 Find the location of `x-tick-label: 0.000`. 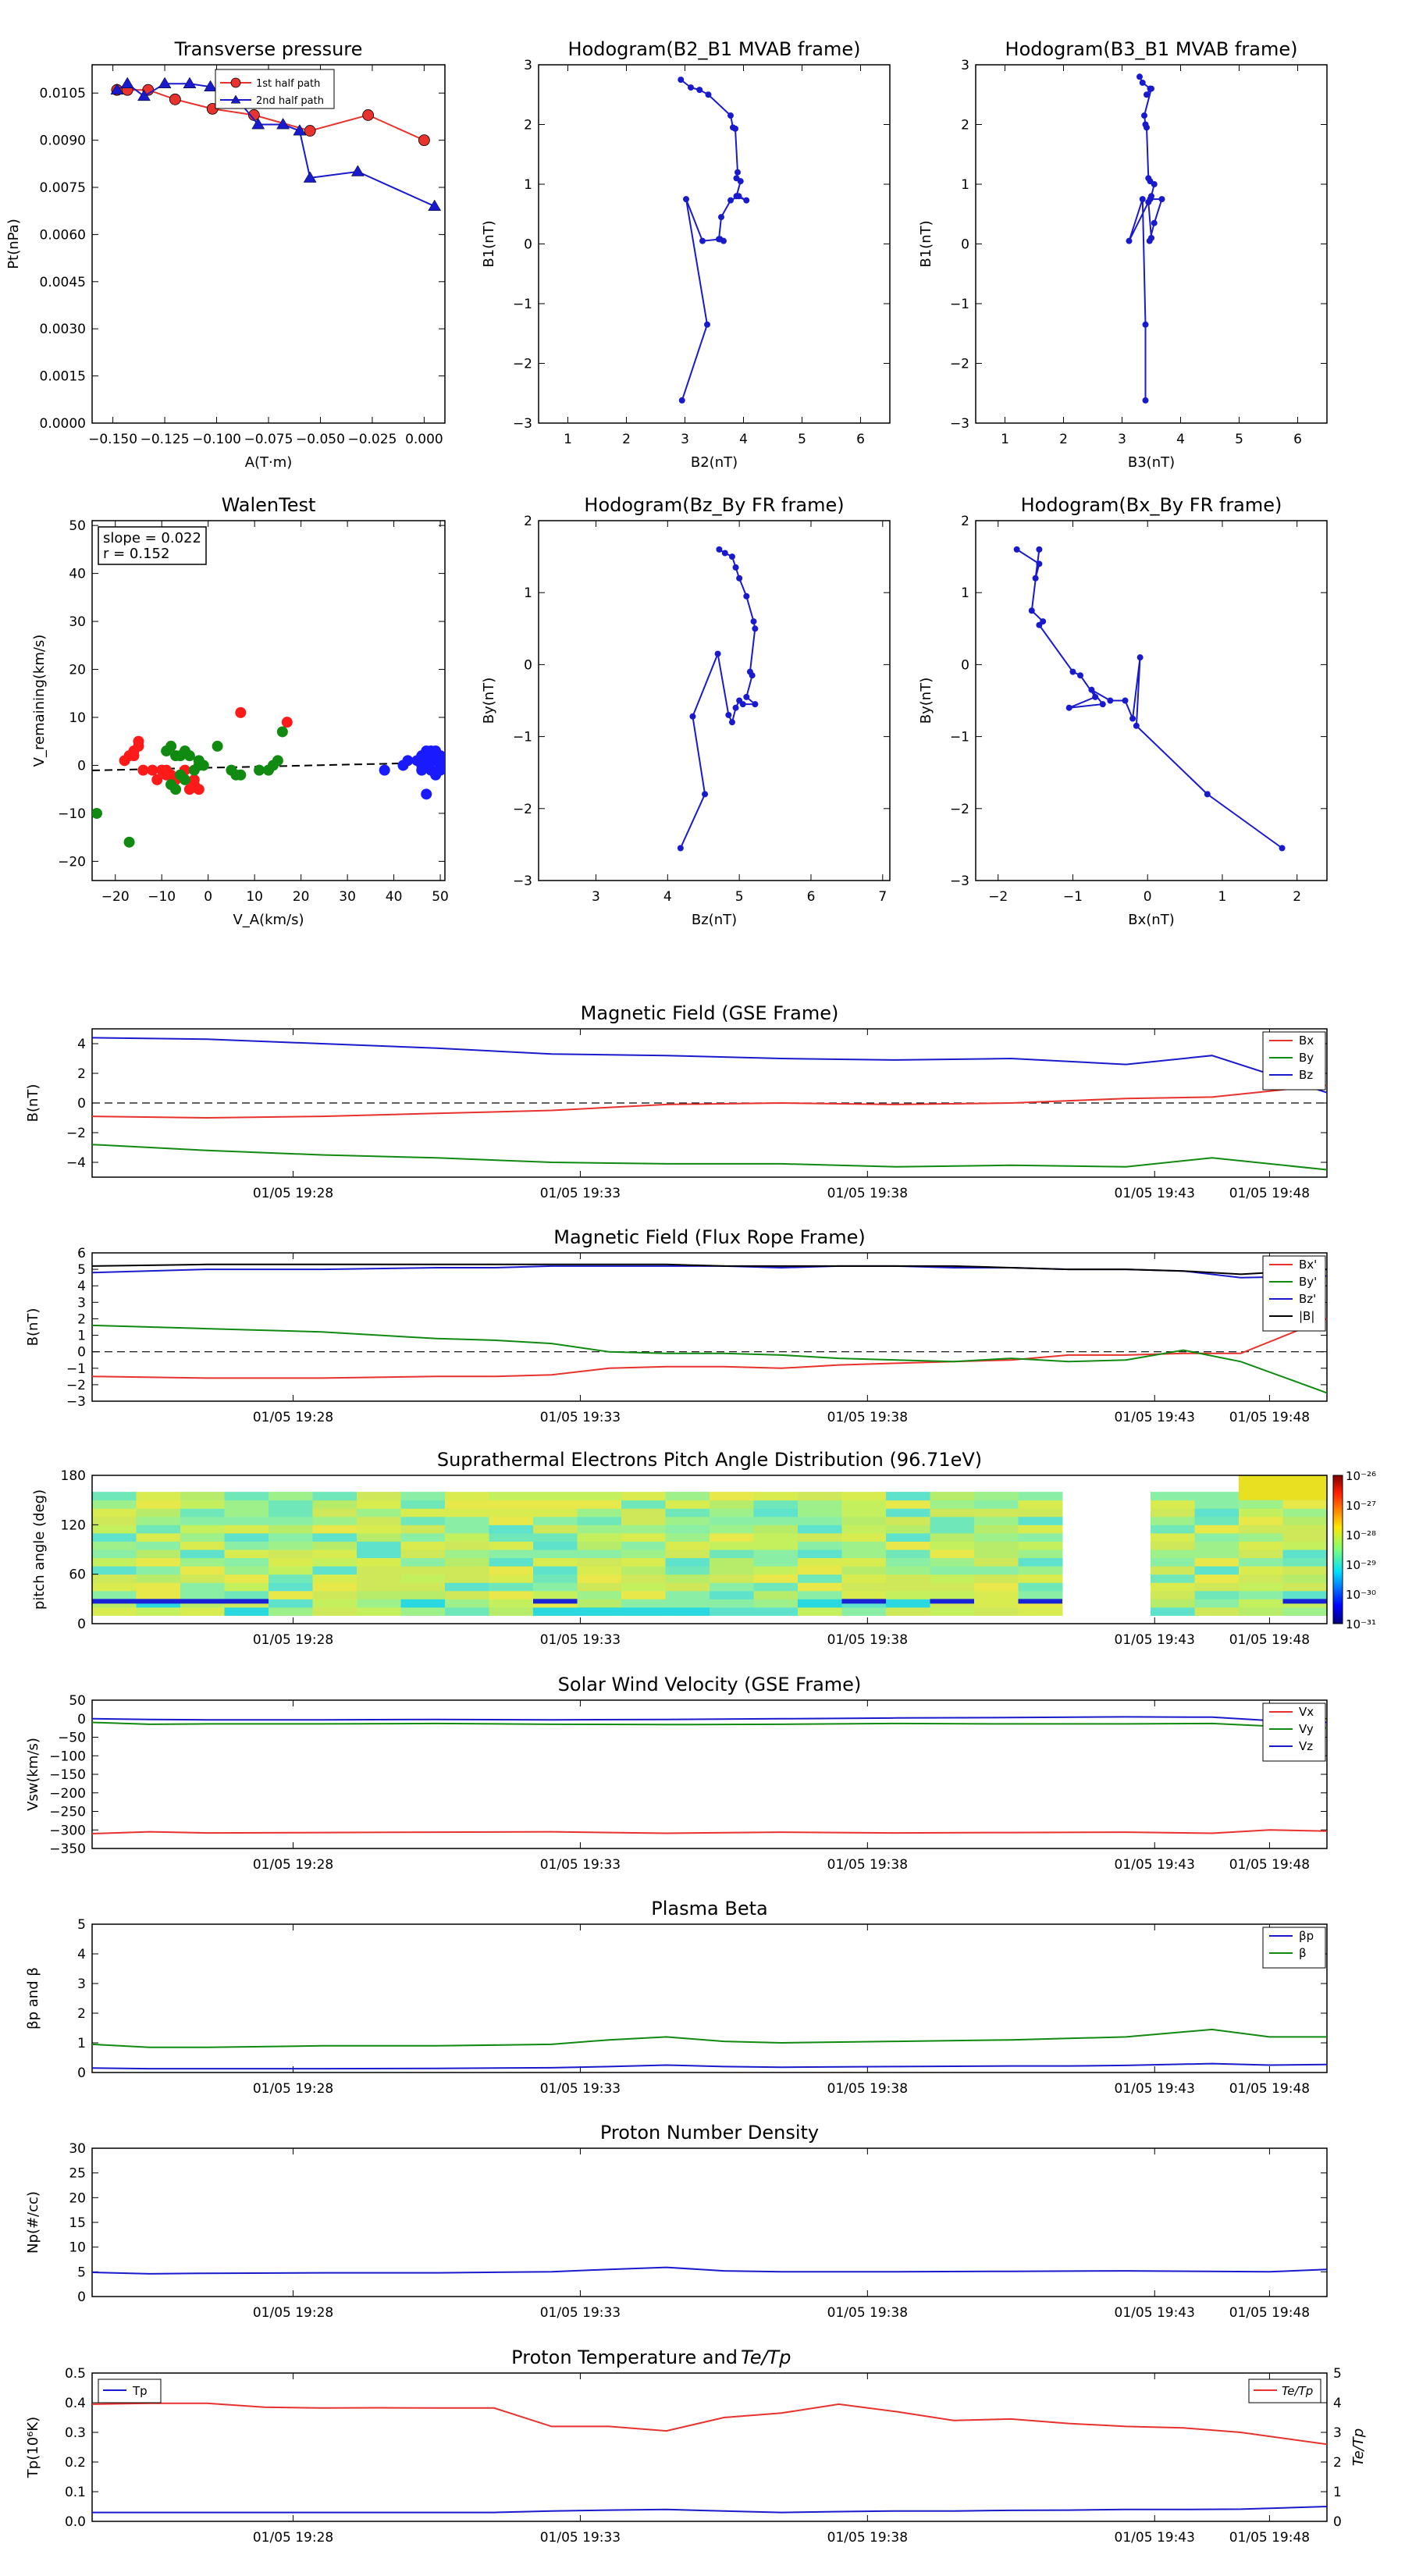

x-tick-label: 0.000 is located at coordinates (424, 439).